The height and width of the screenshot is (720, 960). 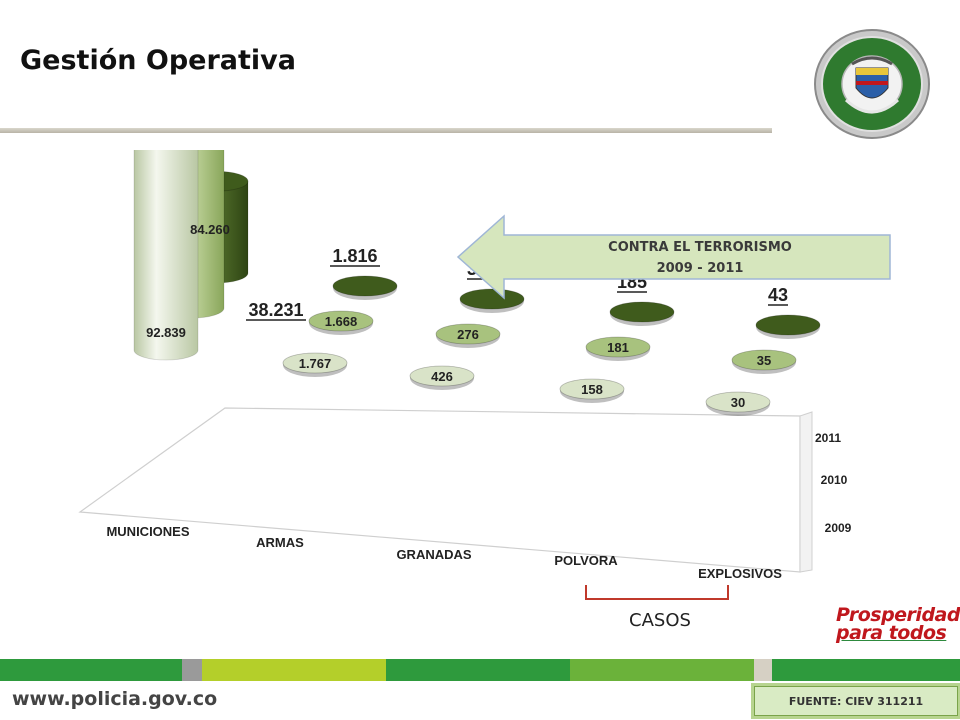 I want to click on arrow-callout-text: CONTRA EL TERRORISMO 2009 - 2011, so click(x=700, y=258).